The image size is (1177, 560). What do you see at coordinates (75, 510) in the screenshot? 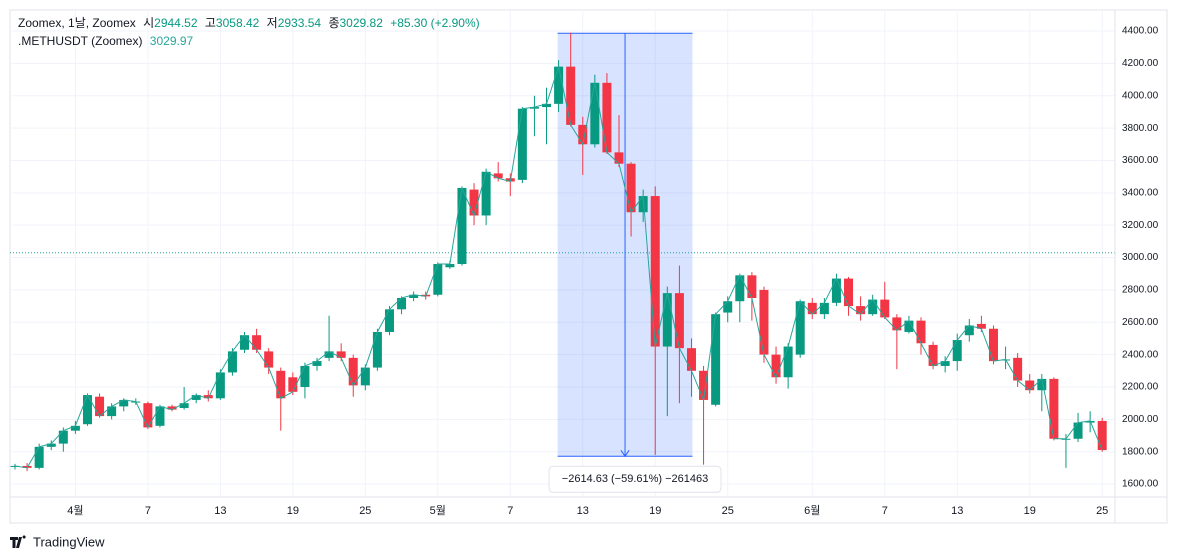
I see `x-tick-label: 4월` at bounding box center [75, 510].